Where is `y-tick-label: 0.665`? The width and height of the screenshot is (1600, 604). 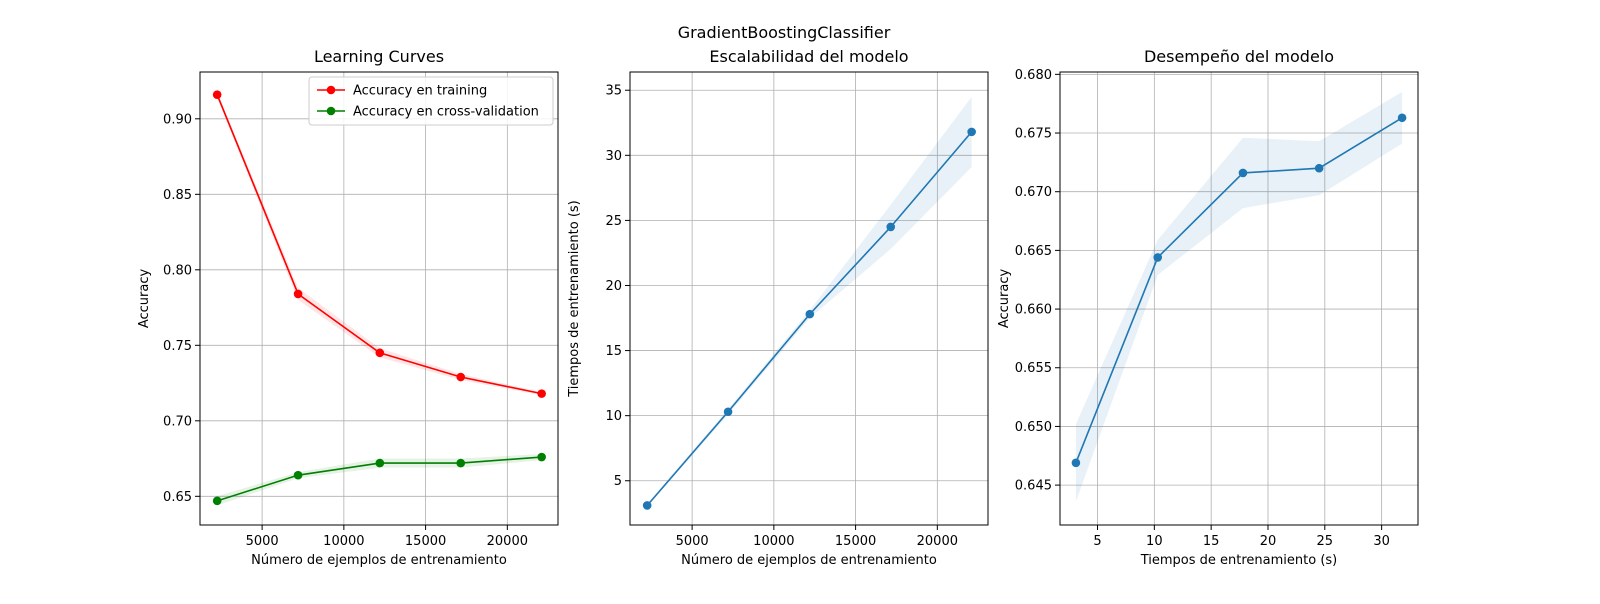 y-tick-label: 0.665 is located at coordinates (1033, 251).